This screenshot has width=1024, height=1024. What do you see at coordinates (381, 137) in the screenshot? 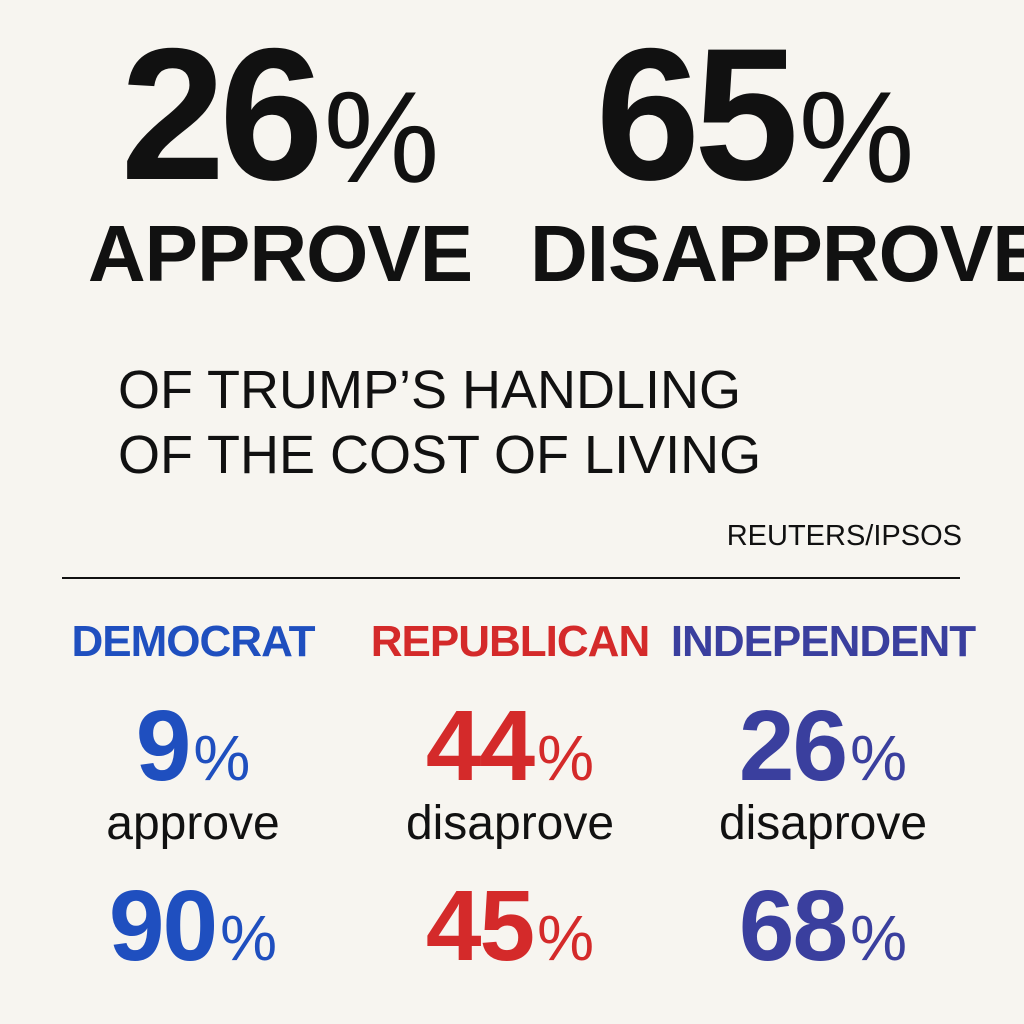
I see `approve-percent-sign: %` at bounding box center [381, 137].